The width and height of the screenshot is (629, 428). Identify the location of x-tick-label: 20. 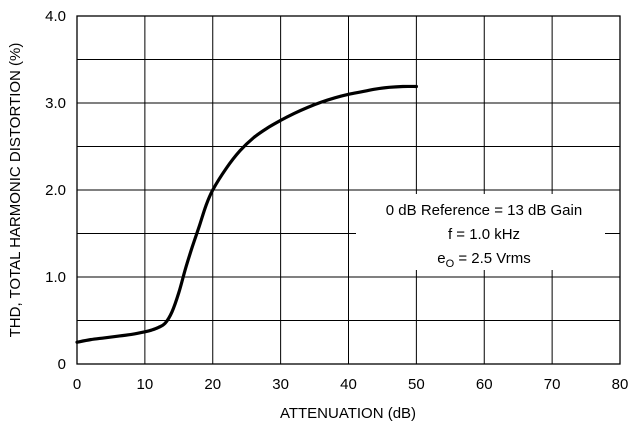
(212, 384).